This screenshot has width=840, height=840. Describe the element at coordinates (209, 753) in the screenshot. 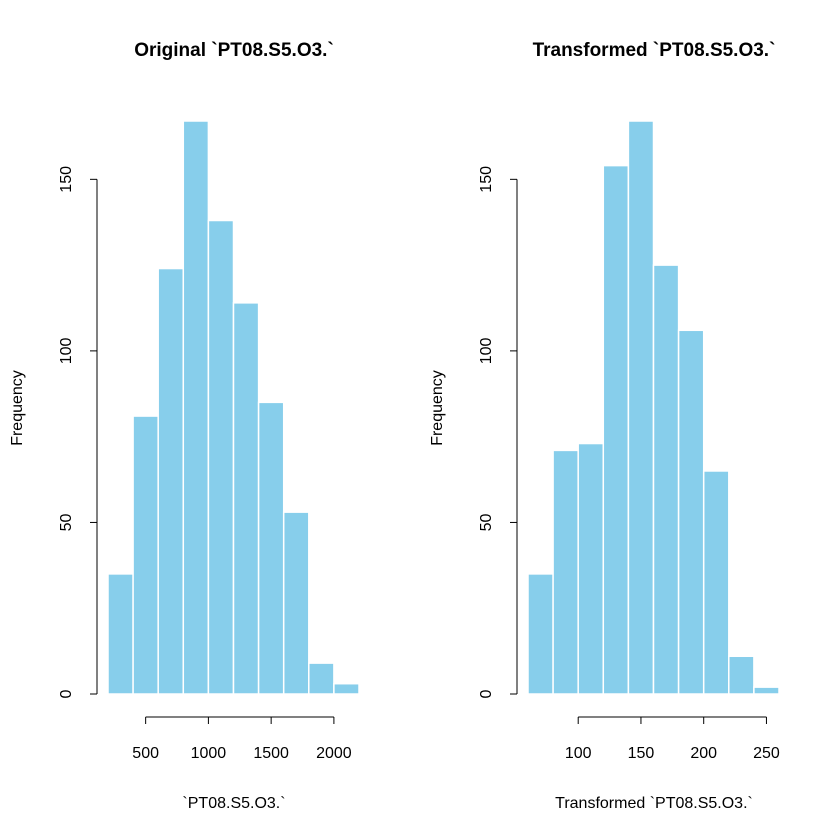

I see `original-histogram-x-tick-label: 1000` at that location.